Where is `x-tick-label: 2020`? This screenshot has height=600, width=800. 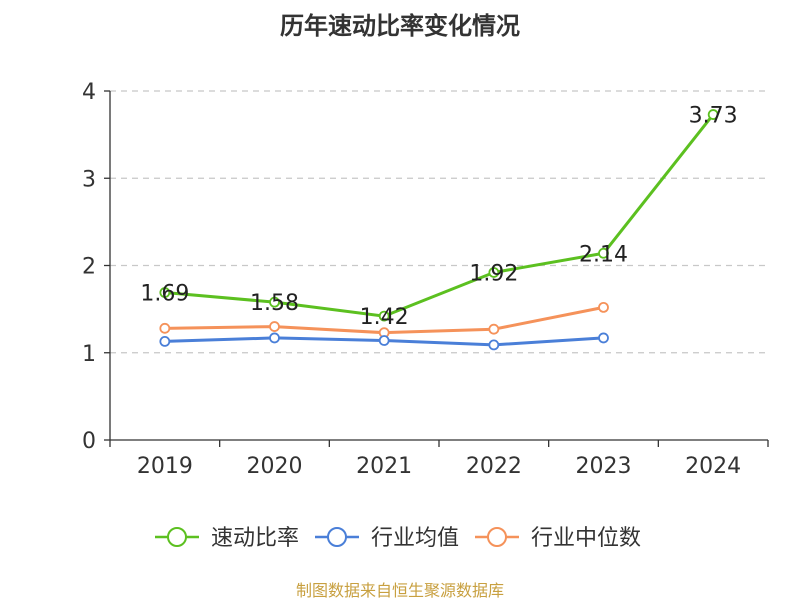
x-tick-label: 2020 is located at coordinates (275, 466).